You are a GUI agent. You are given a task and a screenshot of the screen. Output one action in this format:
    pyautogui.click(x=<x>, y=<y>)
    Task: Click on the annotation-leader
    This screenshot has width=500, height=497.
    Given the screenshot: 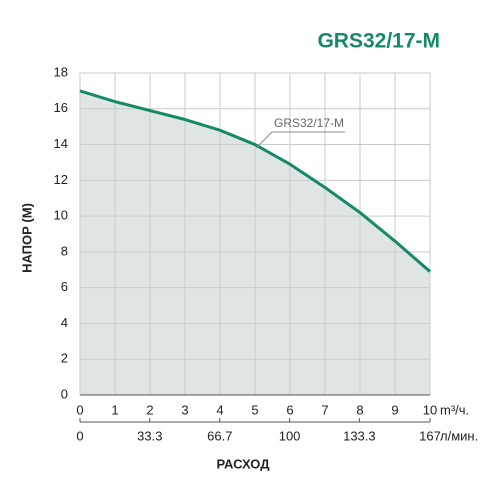 What is the action you would take?
    pyautogui.click(x=264, y=140)
    